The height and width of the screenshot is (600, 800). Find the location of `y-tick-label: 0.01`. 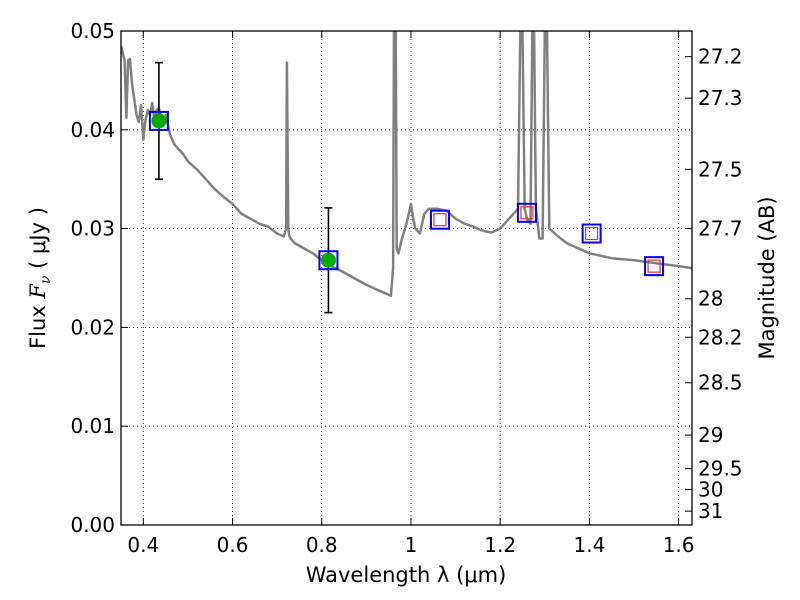

y-tick-label: 0.01 is located at coordinates (92, 426).